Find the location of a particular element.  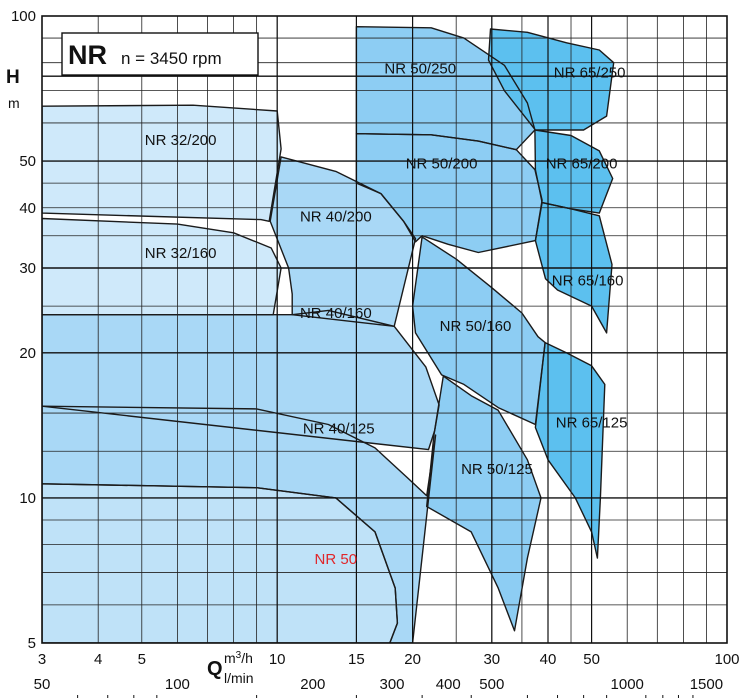

y-axis-label: H is located at coordinates (13, 77).